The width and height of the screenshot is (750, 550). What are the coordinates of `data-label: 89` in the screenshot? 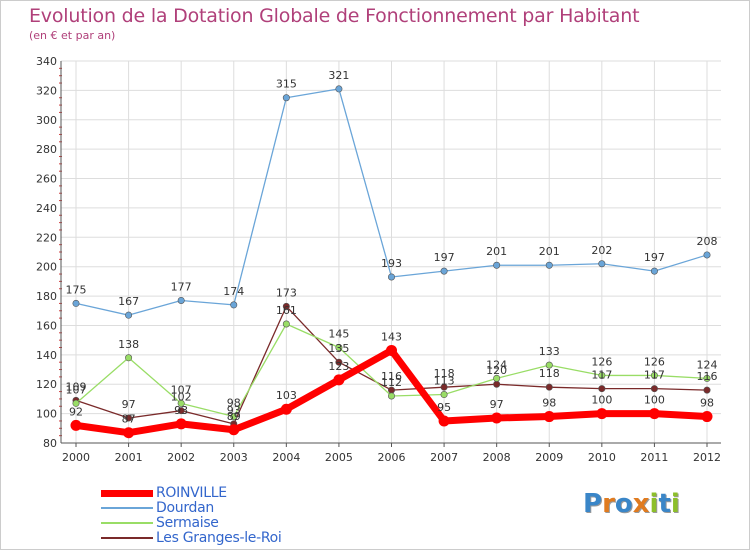 It's located at (234, 416).